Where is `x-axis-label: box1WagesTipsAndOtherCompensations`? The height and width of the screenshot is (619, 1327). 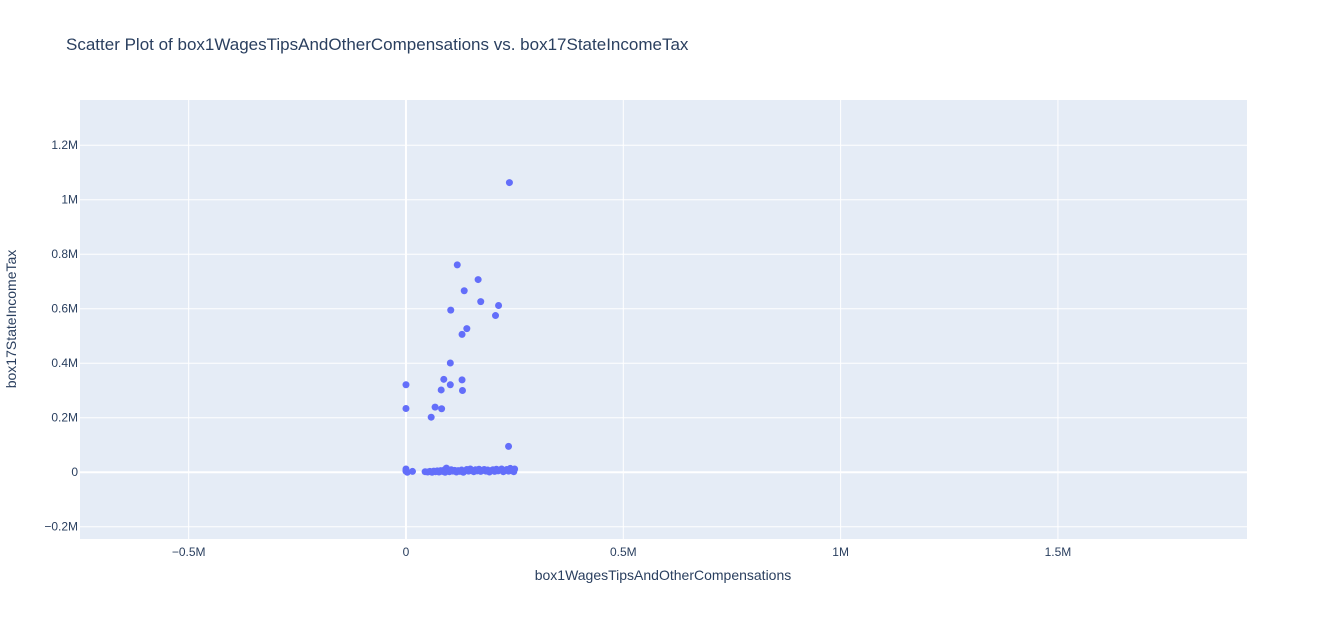 x-axis-label: box1WagesTipsAndOtherCompensations is located at coordinates (663, 575).